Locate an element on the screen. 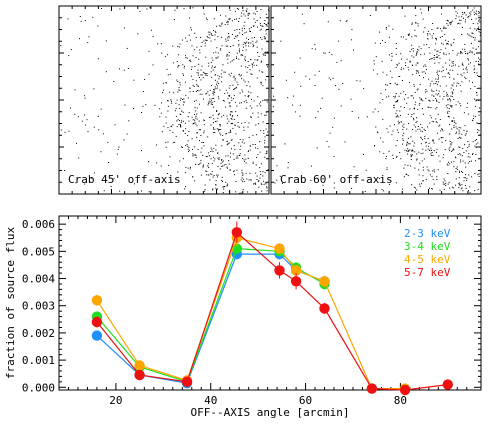  x-tick-label: 40 is located at coordinates (210, 400).